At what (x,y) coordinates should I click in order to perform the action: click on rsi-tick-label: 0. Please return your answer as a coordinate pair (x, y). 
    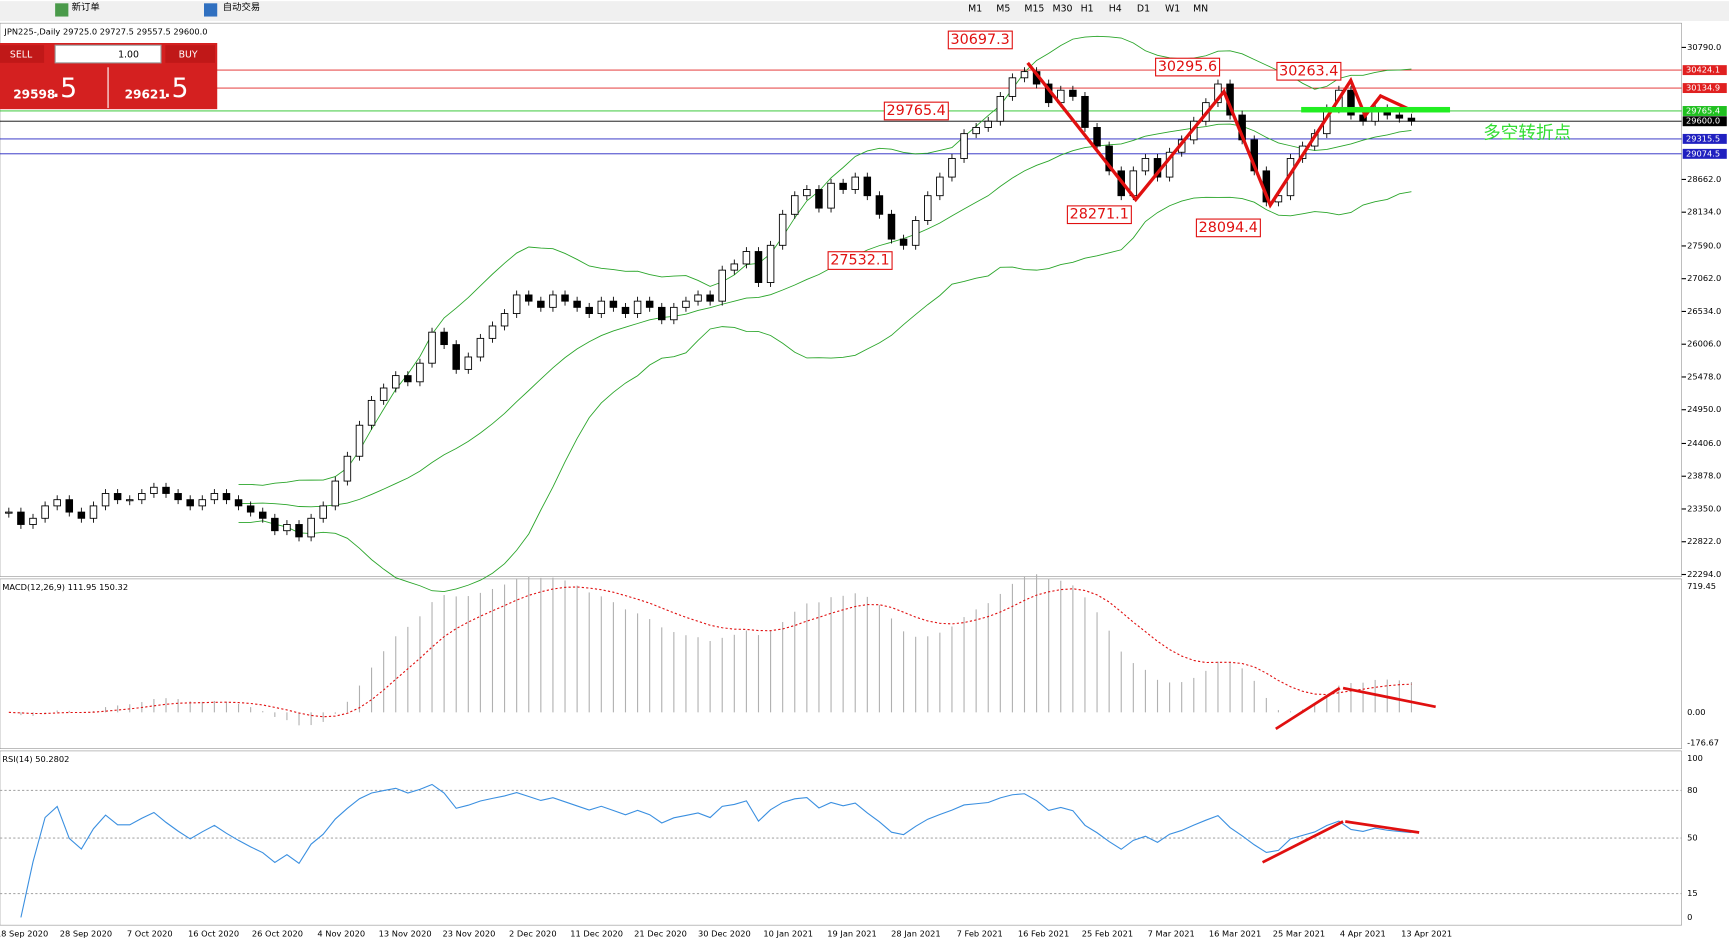
    Looking at the image, I should click on (1689, 917).